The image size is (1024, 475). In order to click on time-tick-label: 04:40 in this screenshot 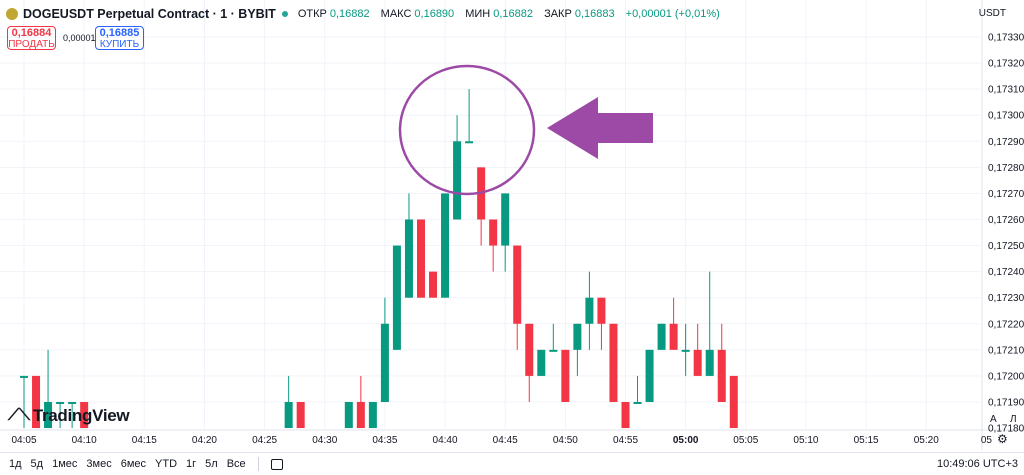, I will do `click(445, 440)`.